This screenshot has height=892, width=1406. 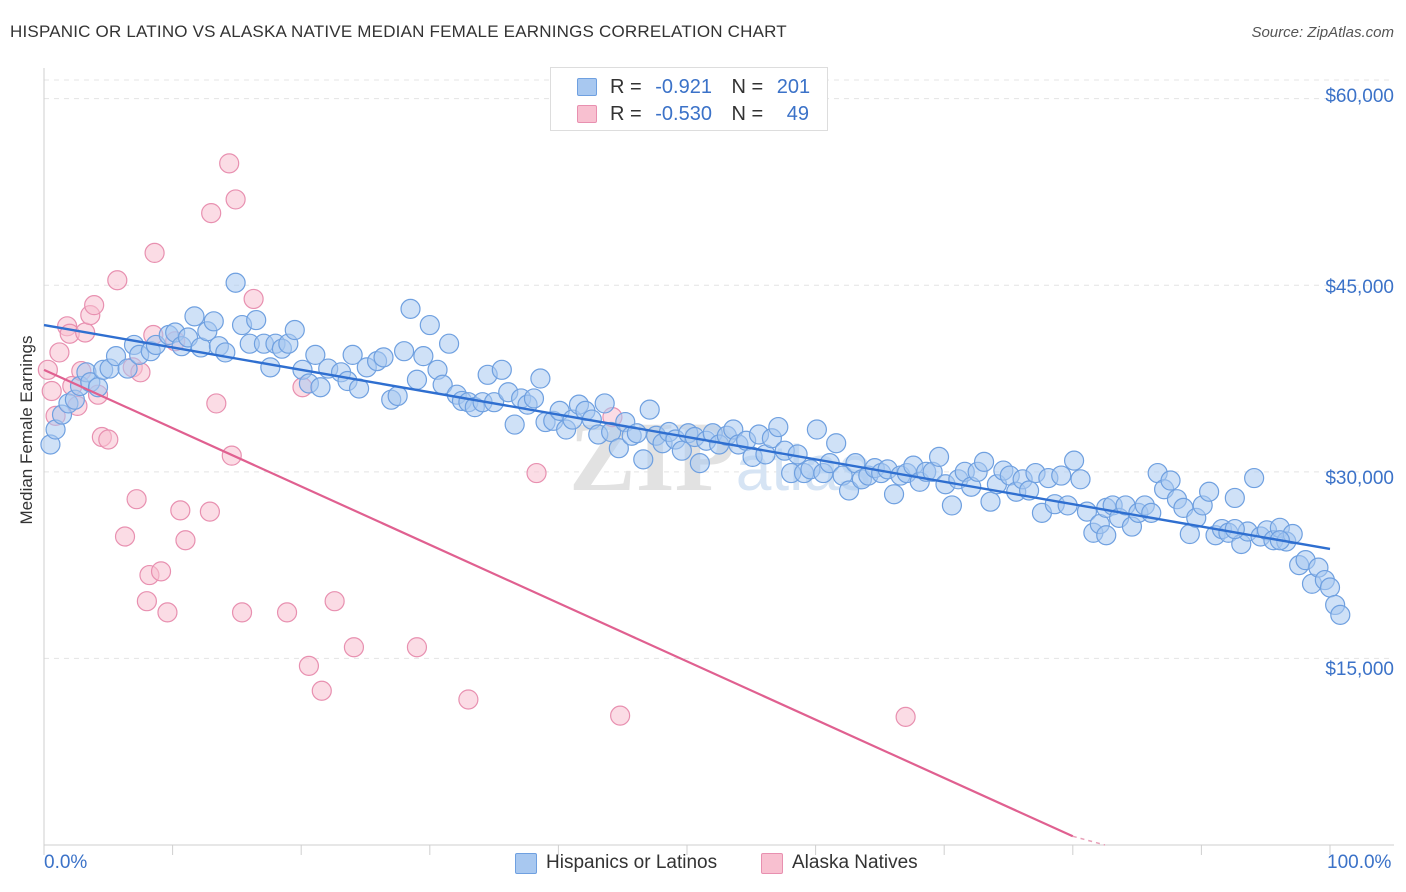 What do you see at coordinates (855, 862) in the screenshot?
I see `bottom-legend-label: Alaska Natives` at bounding box center [855, 862].